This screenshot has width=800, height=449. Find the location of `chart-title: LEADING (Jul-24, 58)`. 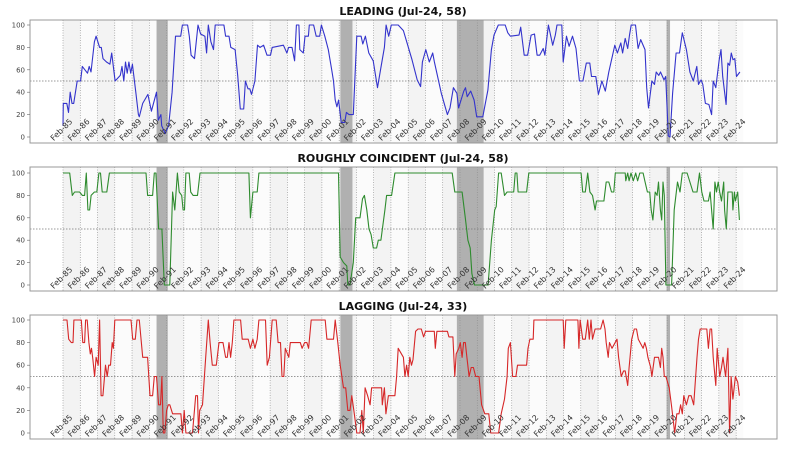

chart-title: LEADING (Jul-24, 58) is located at coordinates (402, 11).